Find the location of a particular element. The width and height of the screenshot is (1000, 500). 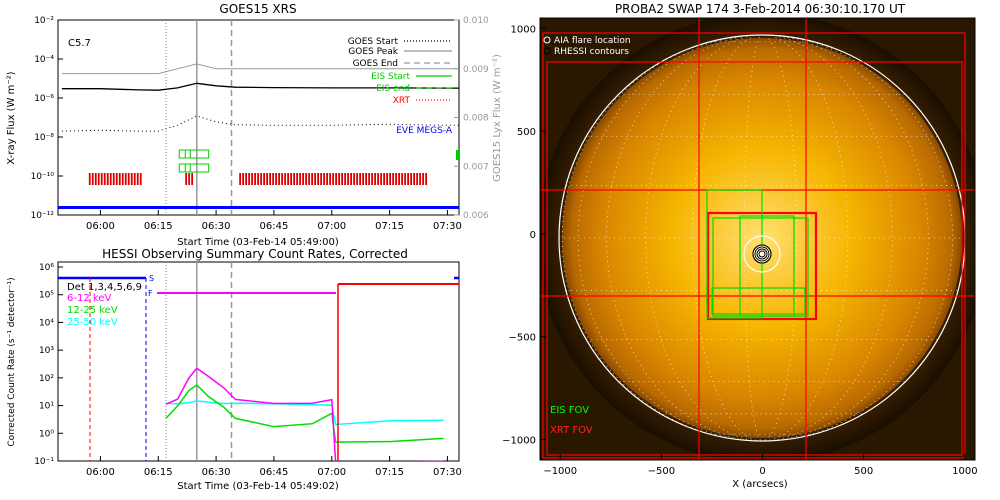

goes-flare-class: C5.7 is located at coordinates (79, 43).